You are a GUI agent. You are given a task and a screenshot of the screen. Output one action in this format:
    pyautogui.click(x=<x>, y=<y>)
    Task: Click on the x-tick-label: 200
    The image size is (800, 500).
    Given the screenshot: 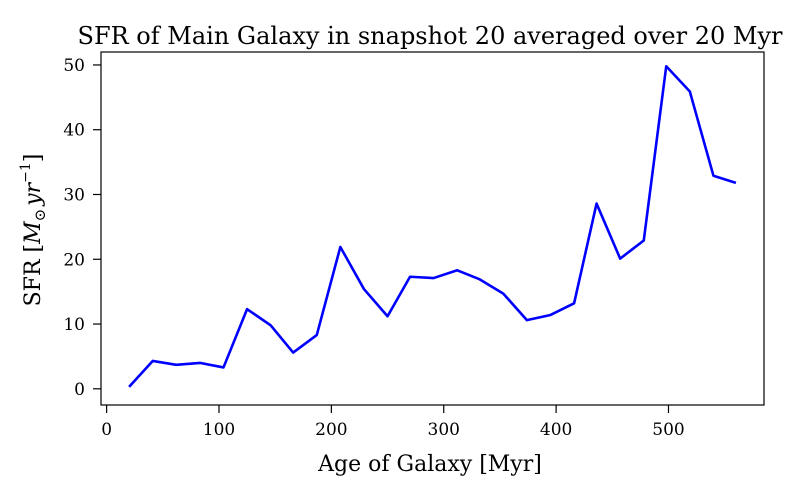 What is the action you would take?
    pyautogui.click(x=331, y=430)
    